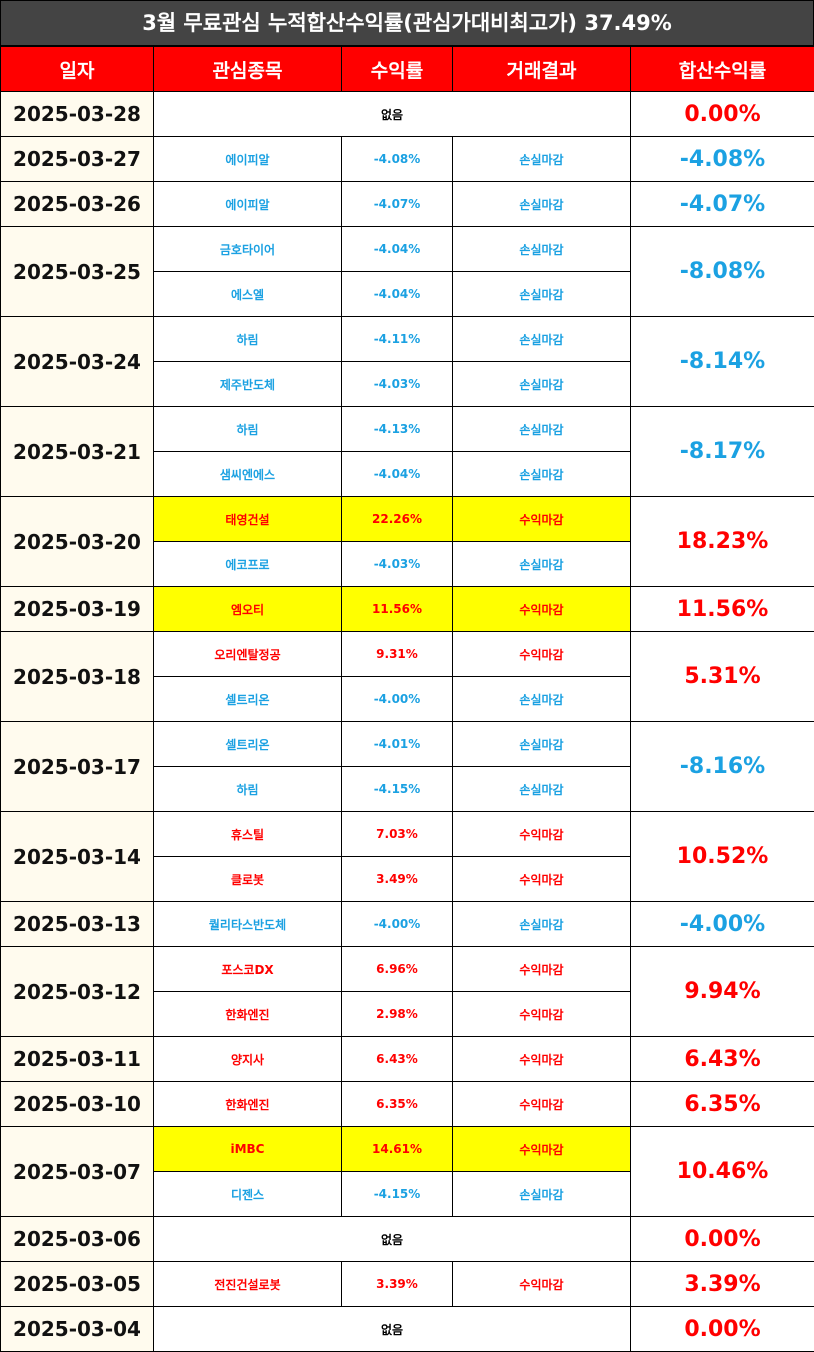 Image resolution: width=814 pixels, height=1352 pixels. I want to click on date-cell: 2025-03-18, so click(77, 677).